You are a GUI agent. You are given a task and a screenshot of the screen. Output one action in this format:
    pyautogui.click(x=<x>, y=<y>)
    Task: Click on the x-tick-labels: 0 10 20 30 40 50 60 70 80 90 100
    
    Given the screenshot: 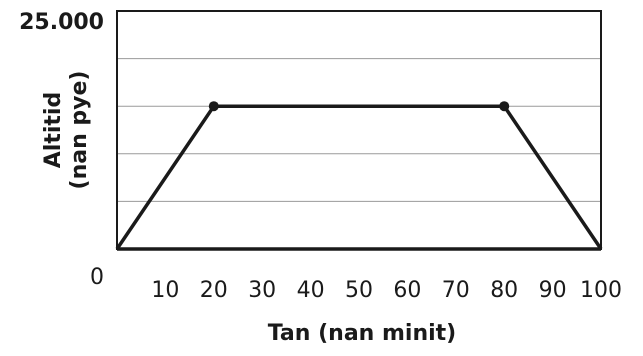 What is the action you would take?
    pyautogui.click(x=356, y=284)
    